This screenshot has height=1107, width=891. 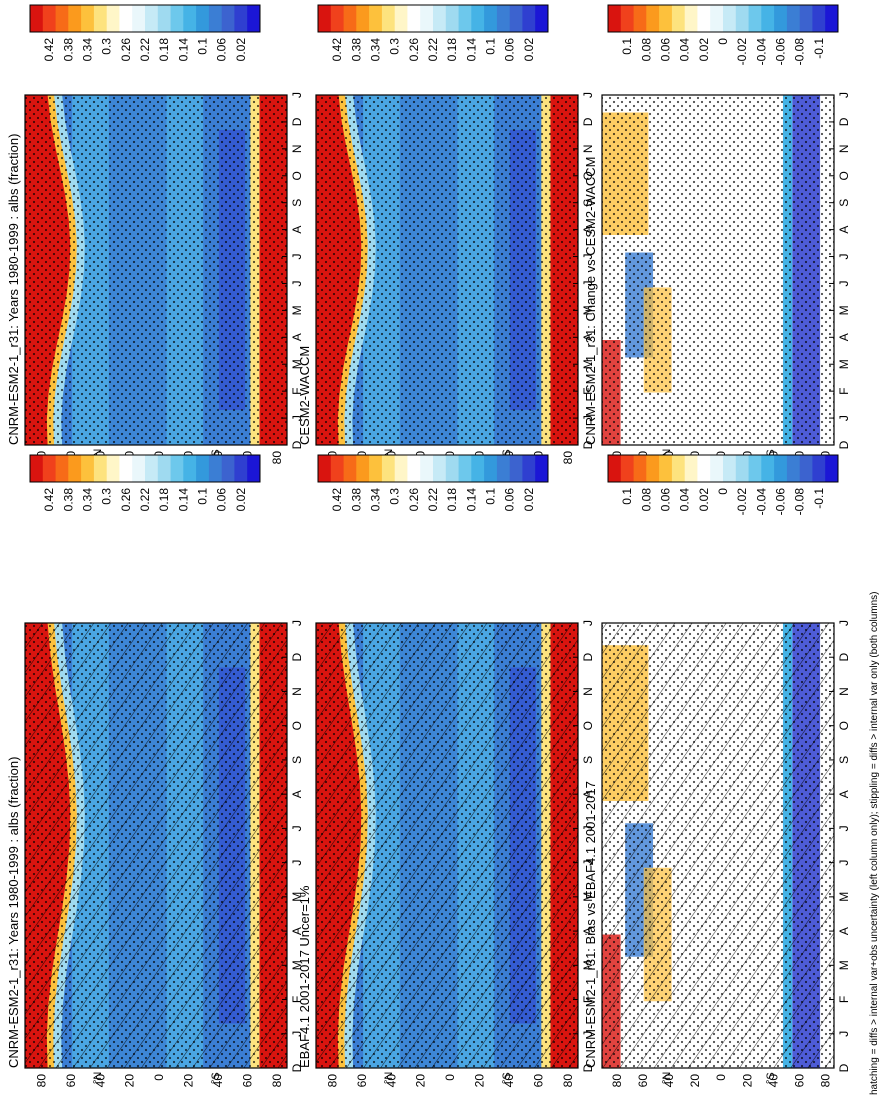 I want to click on x-tick-label: S, so click(x=844, y=760).